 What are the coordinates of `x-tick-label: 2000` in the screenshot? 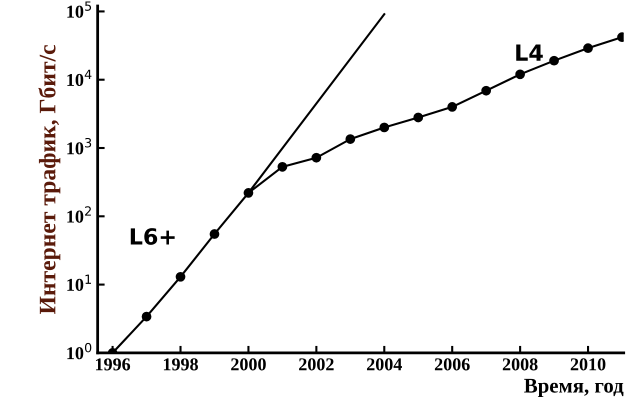 It's located at (248, 364).